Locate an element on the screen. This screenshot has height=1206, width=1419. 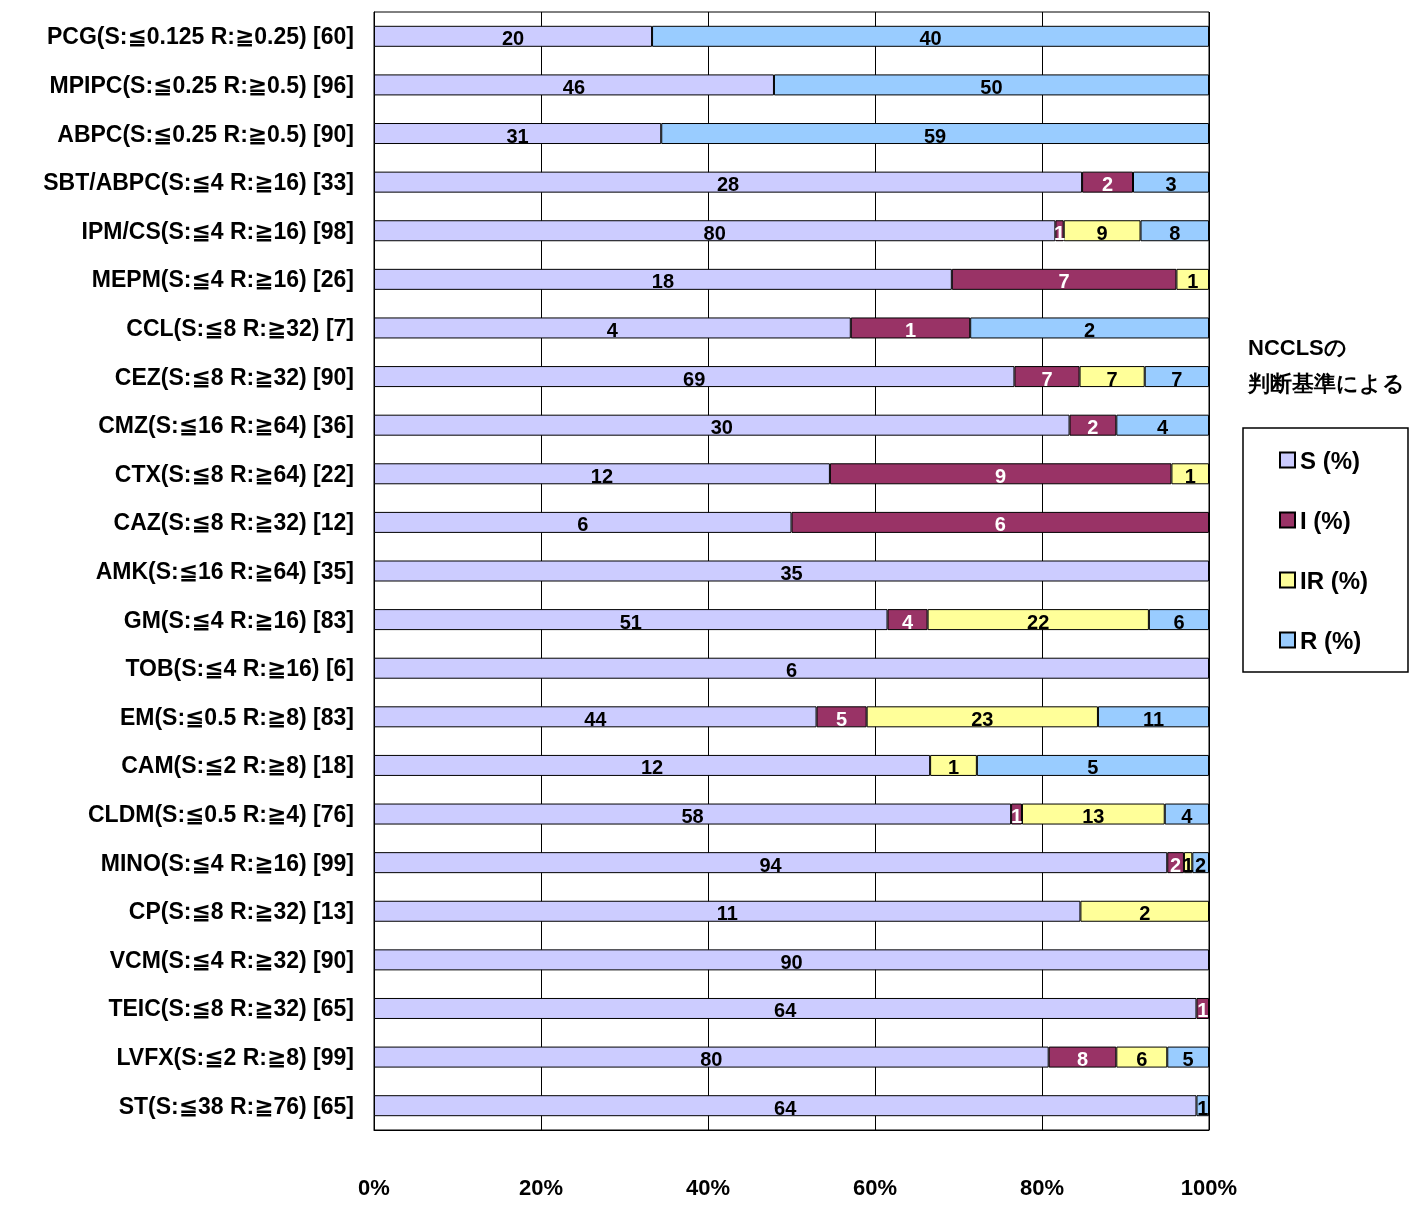
annotation: 51 is located at coordinates (630, 621).